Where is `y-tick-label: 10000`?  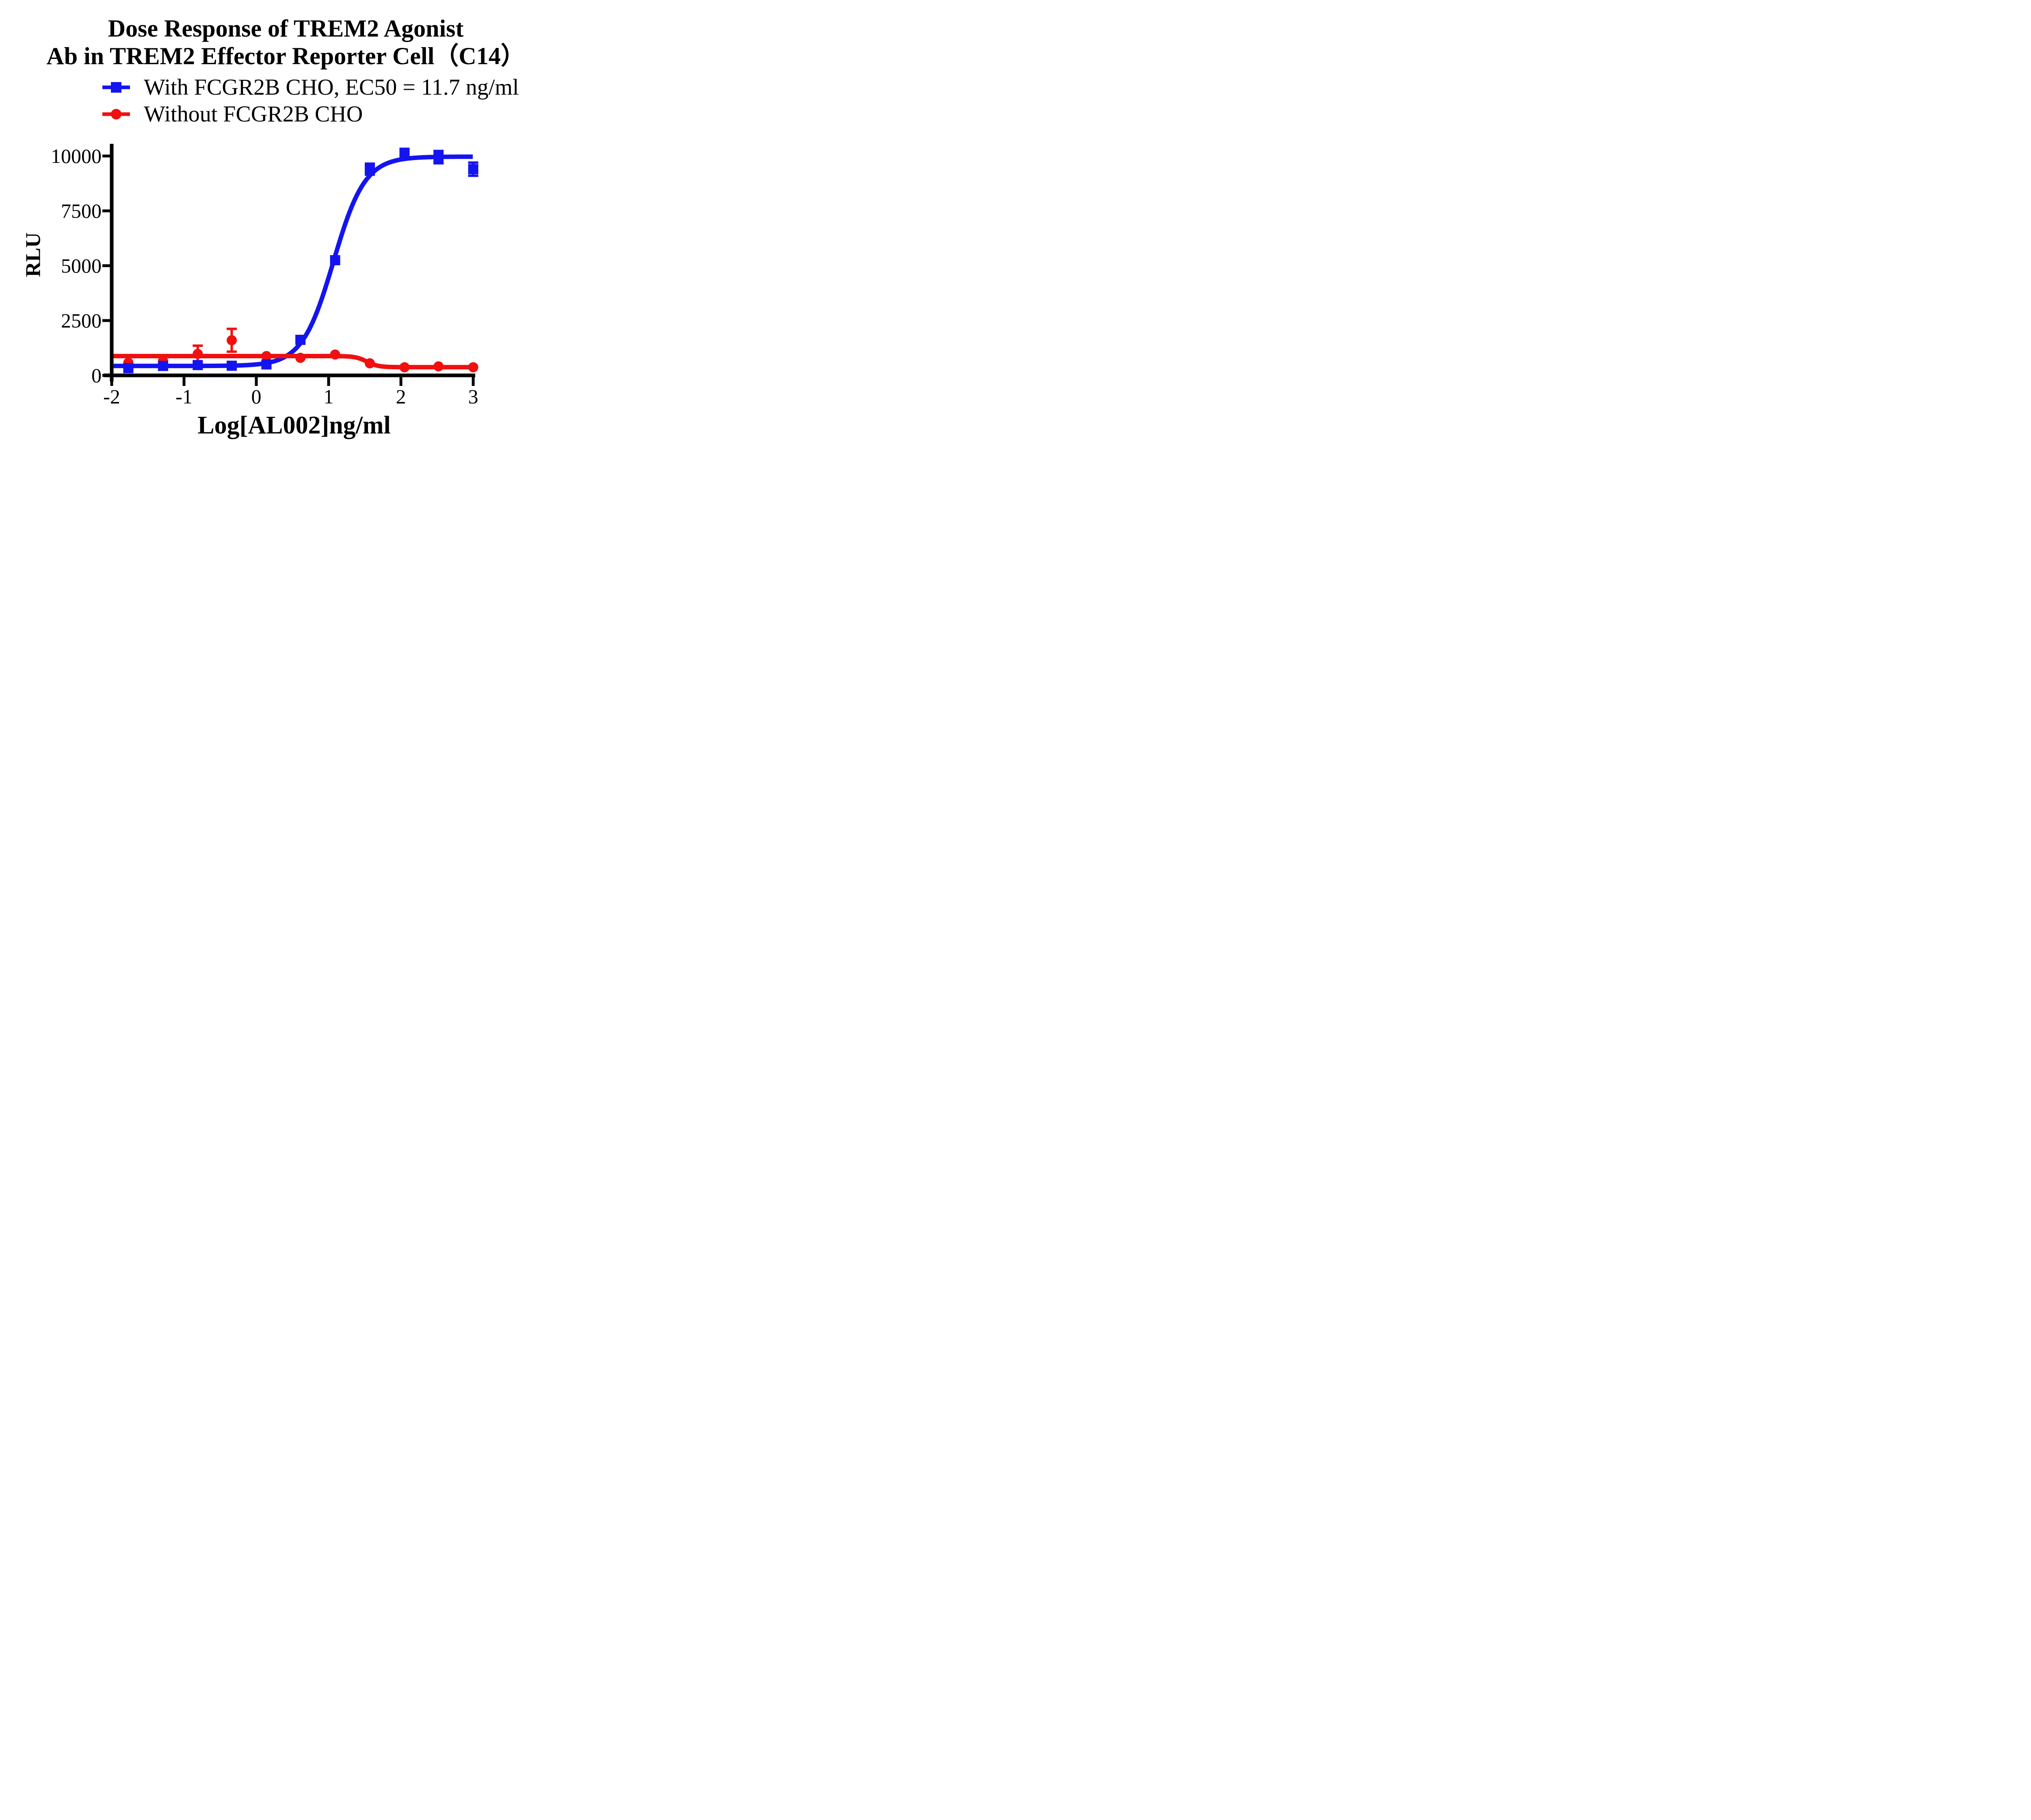
y-tick-label: 10000 is located at coordinates (77, 156).